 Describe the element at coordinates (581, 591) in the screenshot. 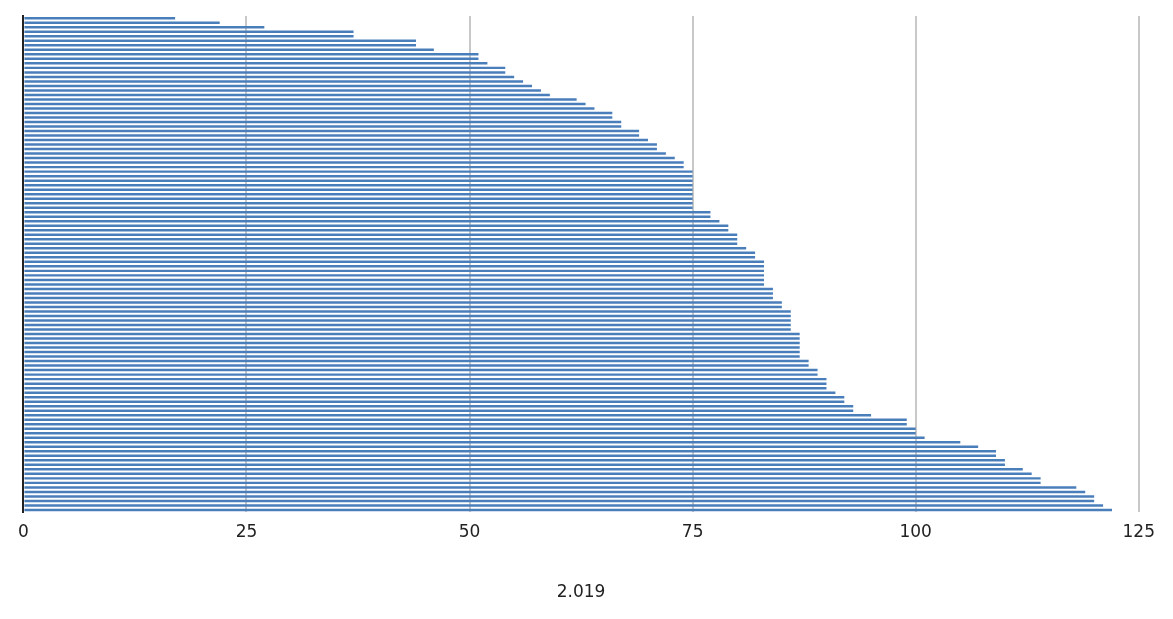

I see `x-axis-title: 2.019` at that location.